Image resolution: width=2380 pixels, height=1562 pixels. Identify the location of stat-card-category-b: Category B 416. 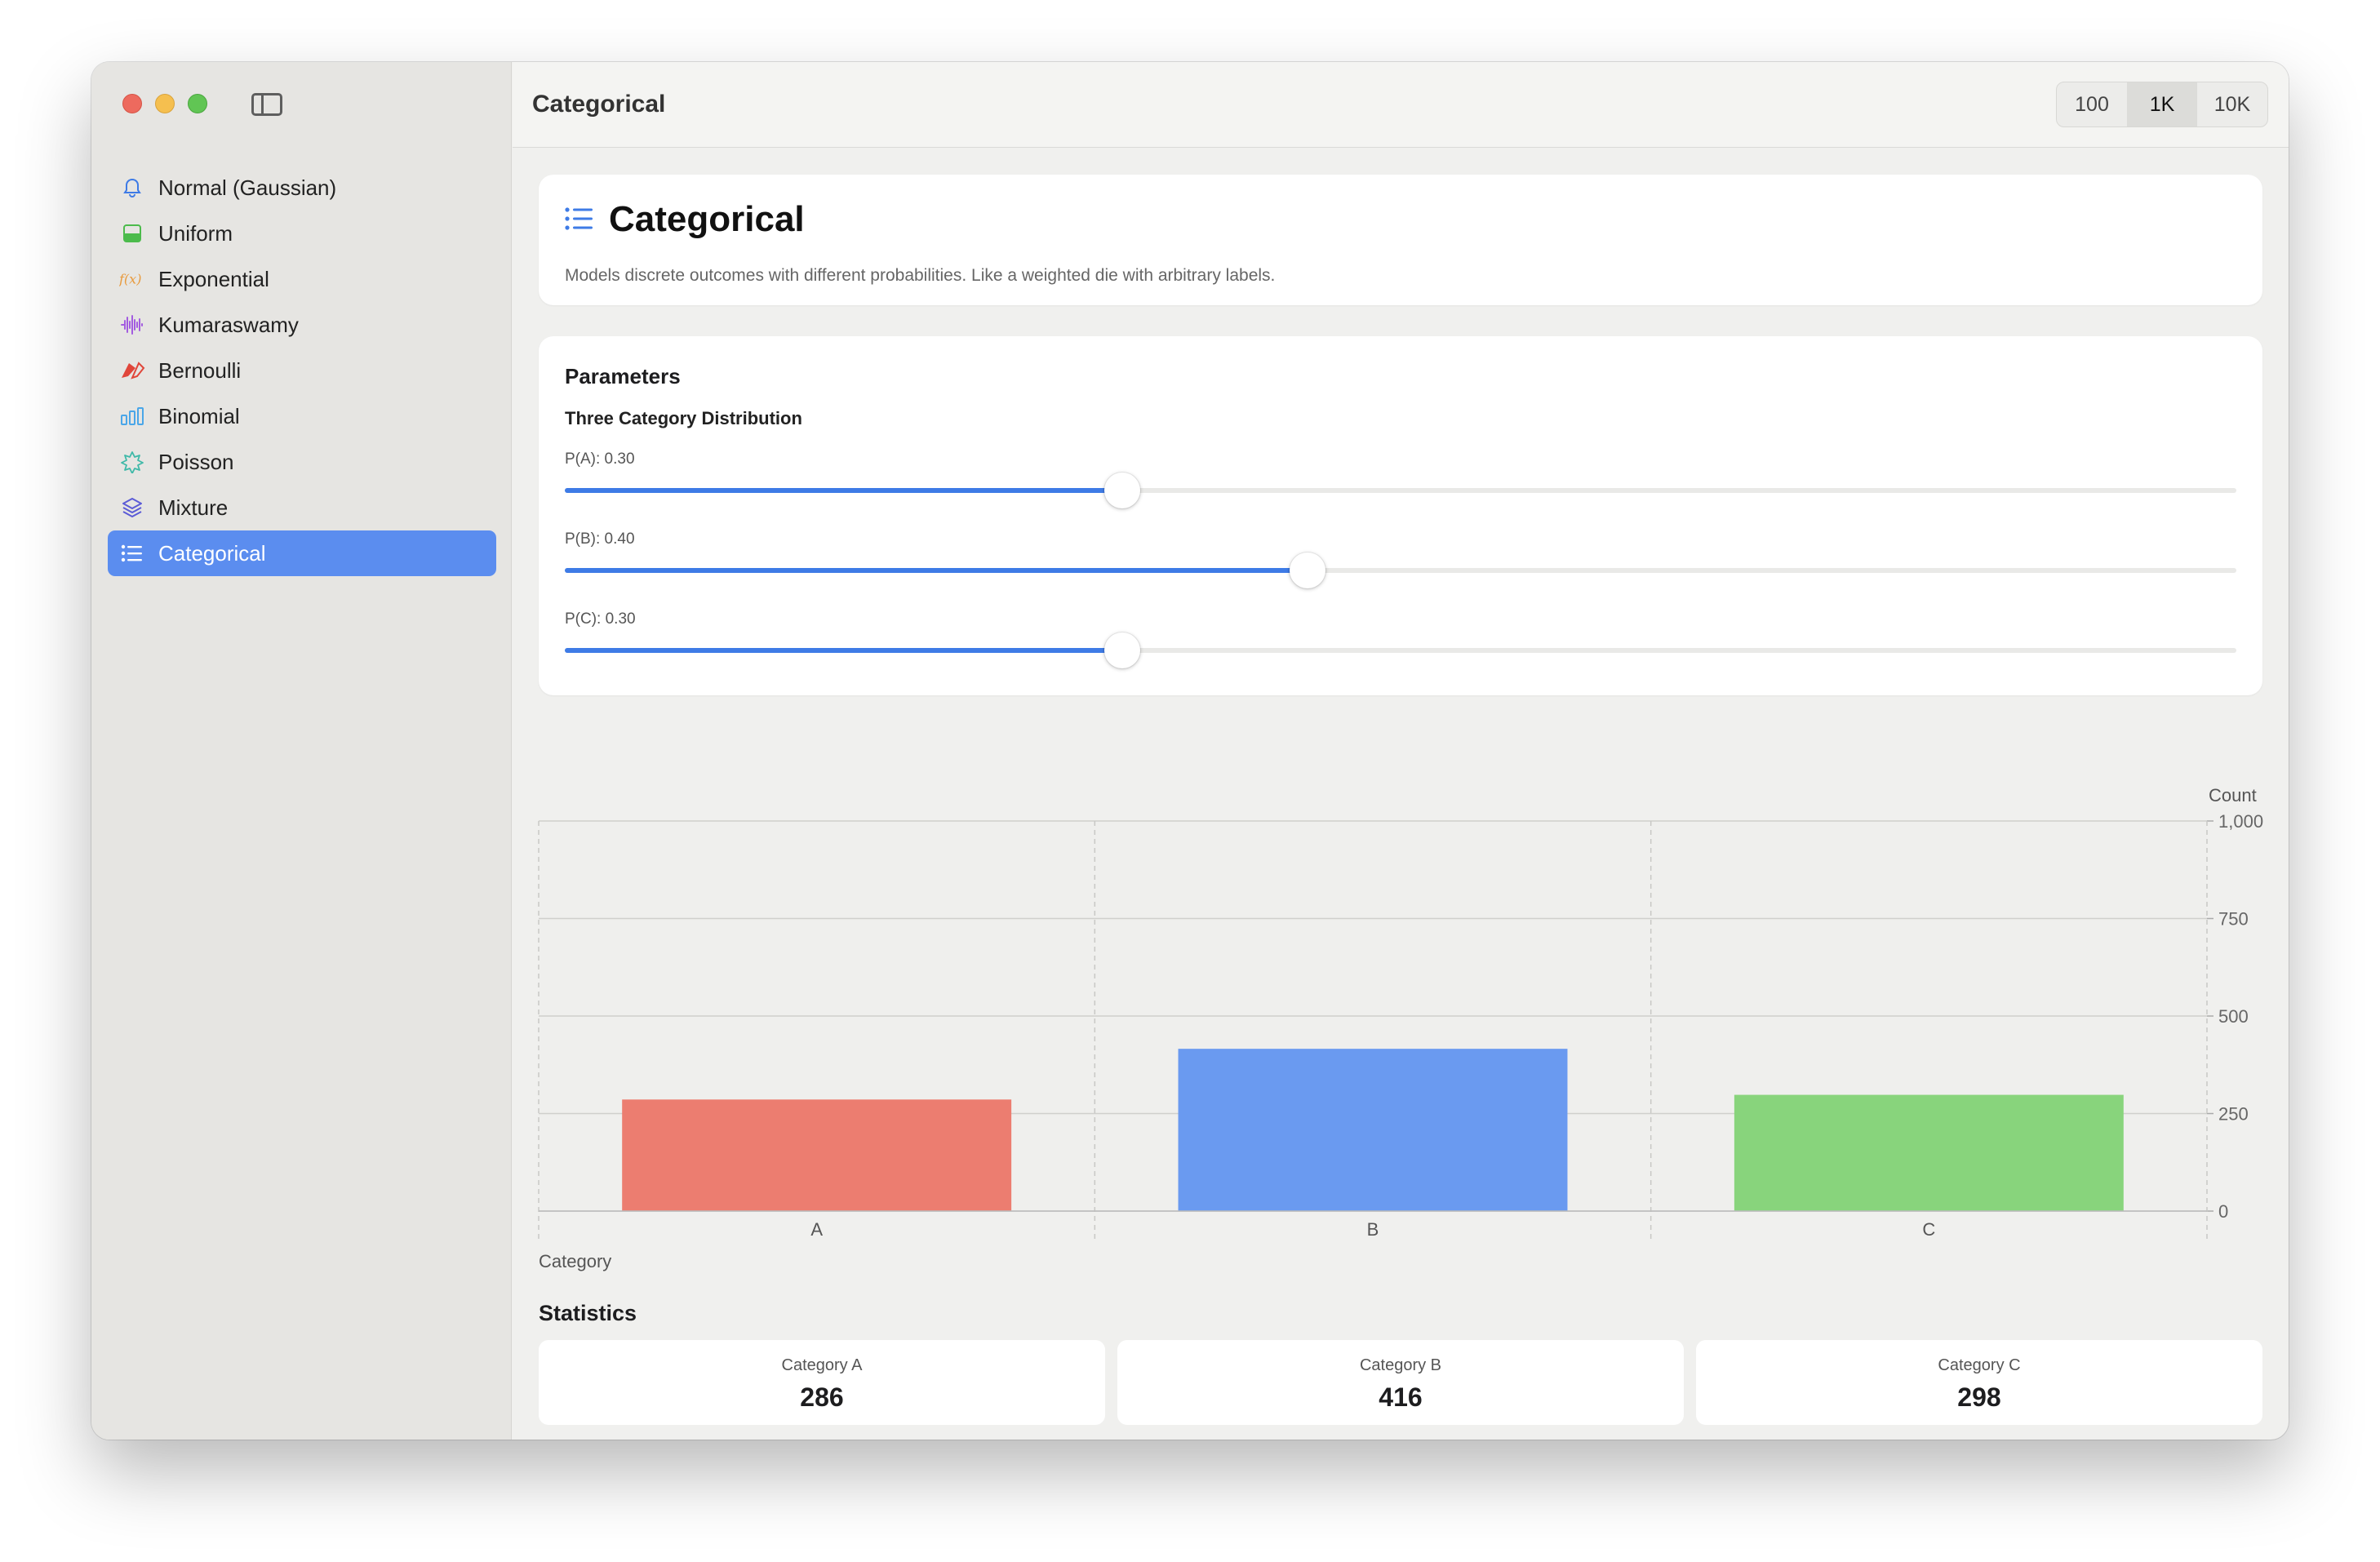
(1400, 1382).